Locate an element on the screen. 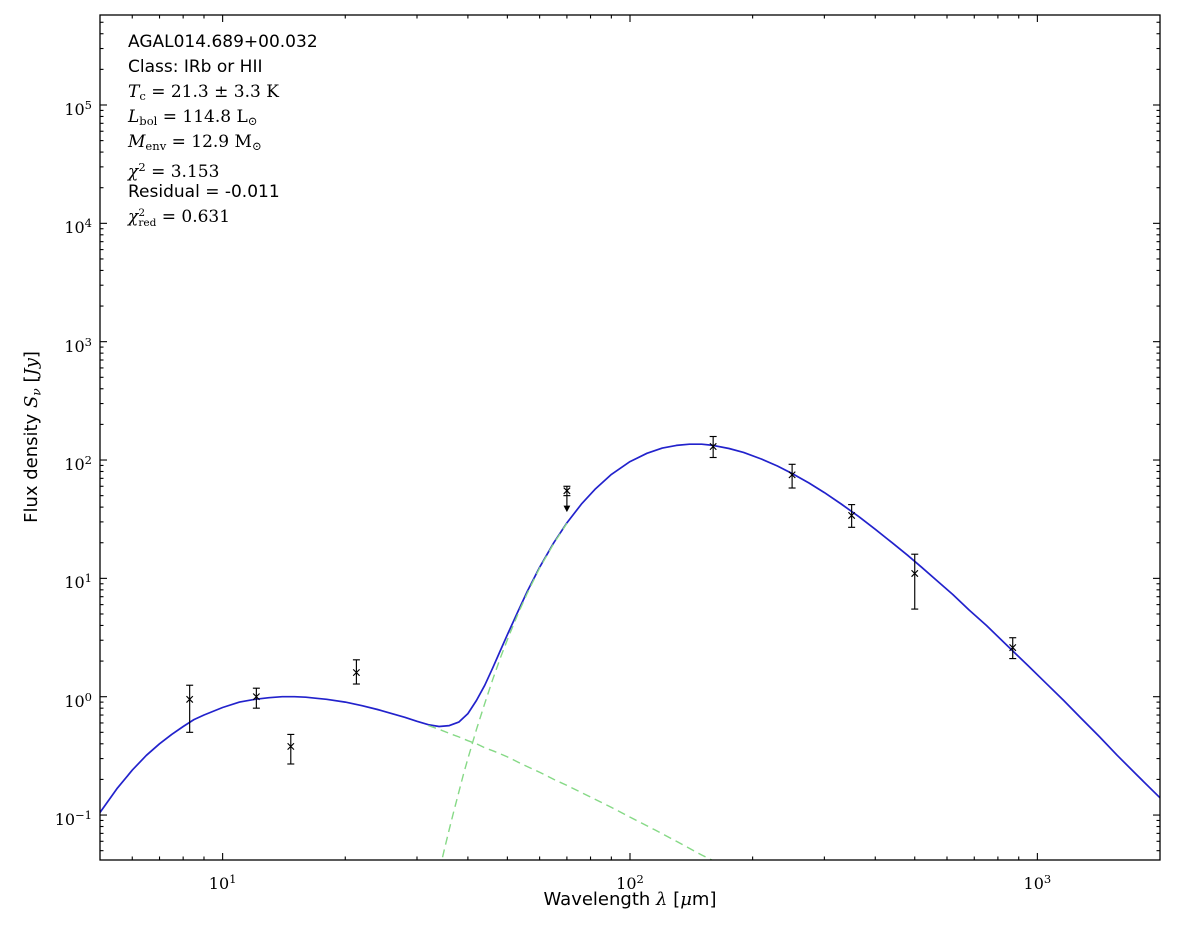 The width and height of the screenshot is (1200, 933). y-tick-label: 10⁴ is located at coordinates (78, 227).